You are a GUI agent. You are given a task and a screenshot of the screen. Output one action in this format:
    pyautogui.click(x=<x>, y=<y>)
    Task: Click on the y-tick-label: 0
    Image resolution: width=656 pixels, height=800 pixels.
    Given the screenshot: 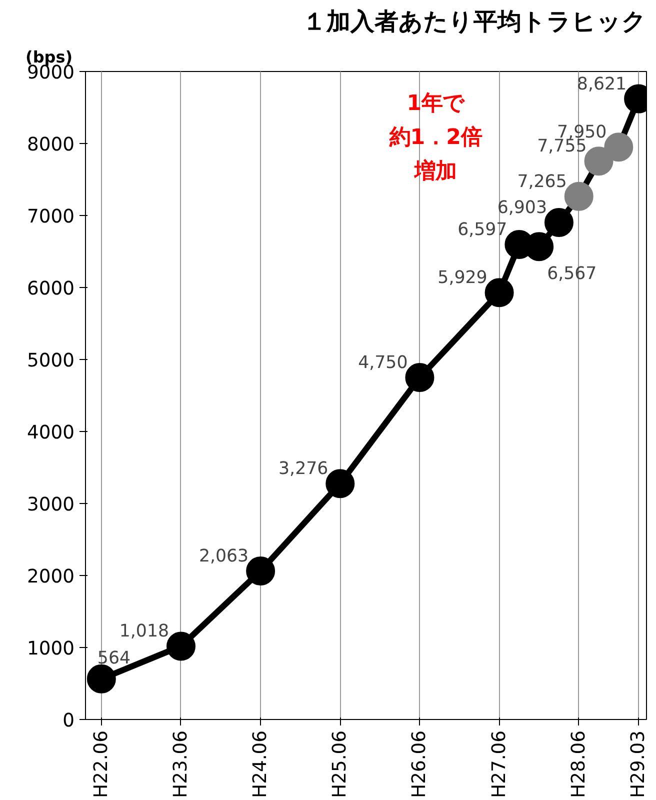 What is the action you would take?
    pyautogui.click(x=68, y=721)
    